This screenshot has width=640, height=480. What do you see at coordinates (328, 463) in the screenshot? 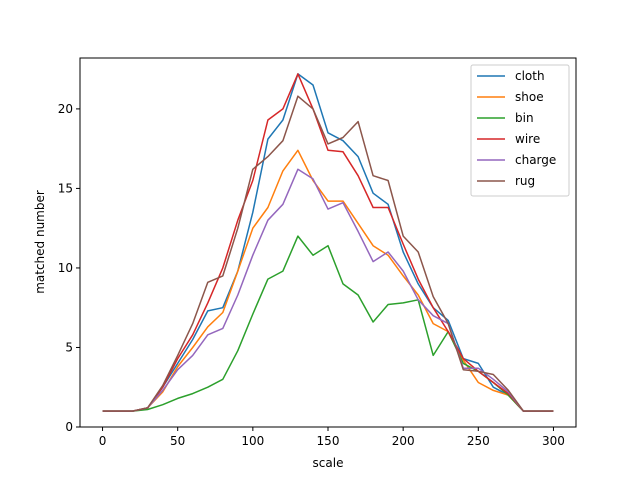
I see `x-axis-label: scale` at bounding box center [328, 463].